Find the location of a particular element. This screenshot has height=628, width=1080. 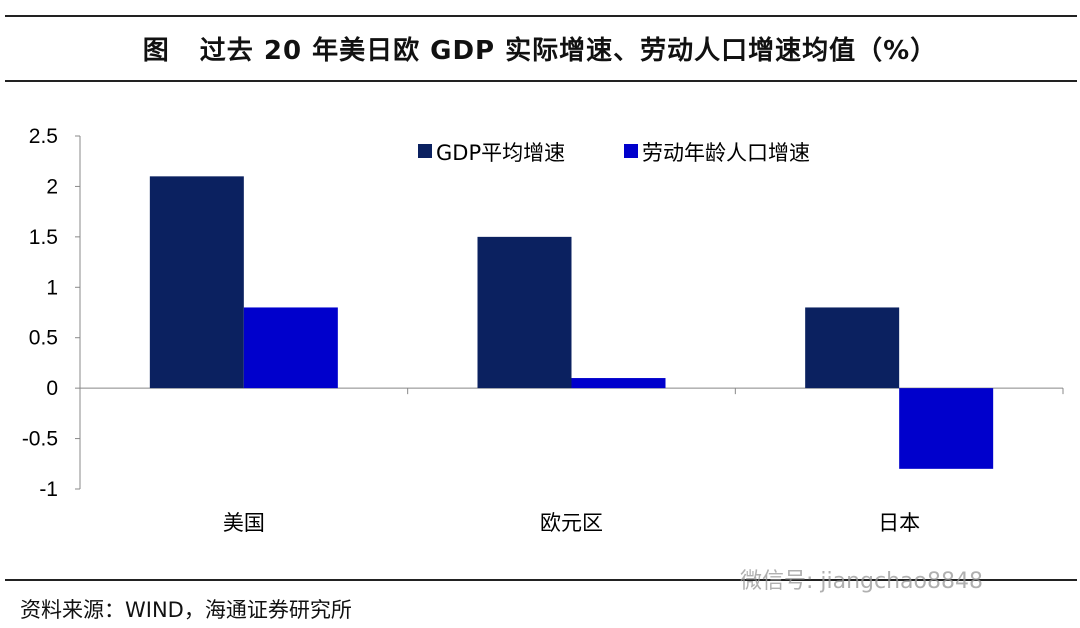

category-label: 欧元区 is located at coordinates (571, 523).